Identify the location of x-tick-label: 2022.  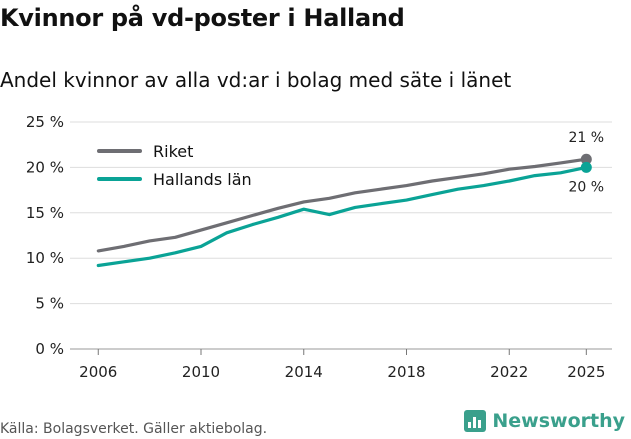
(509, 372).